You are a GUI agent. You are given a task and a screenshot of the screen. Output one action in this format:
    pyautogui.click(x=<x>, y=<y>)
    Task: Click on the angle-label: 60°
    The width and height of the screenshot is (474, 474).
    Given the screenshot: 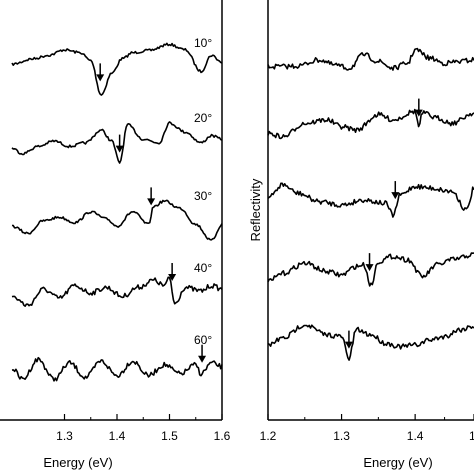 What is the action you would take?
    pyautogui.click(x=203, y=340)
    